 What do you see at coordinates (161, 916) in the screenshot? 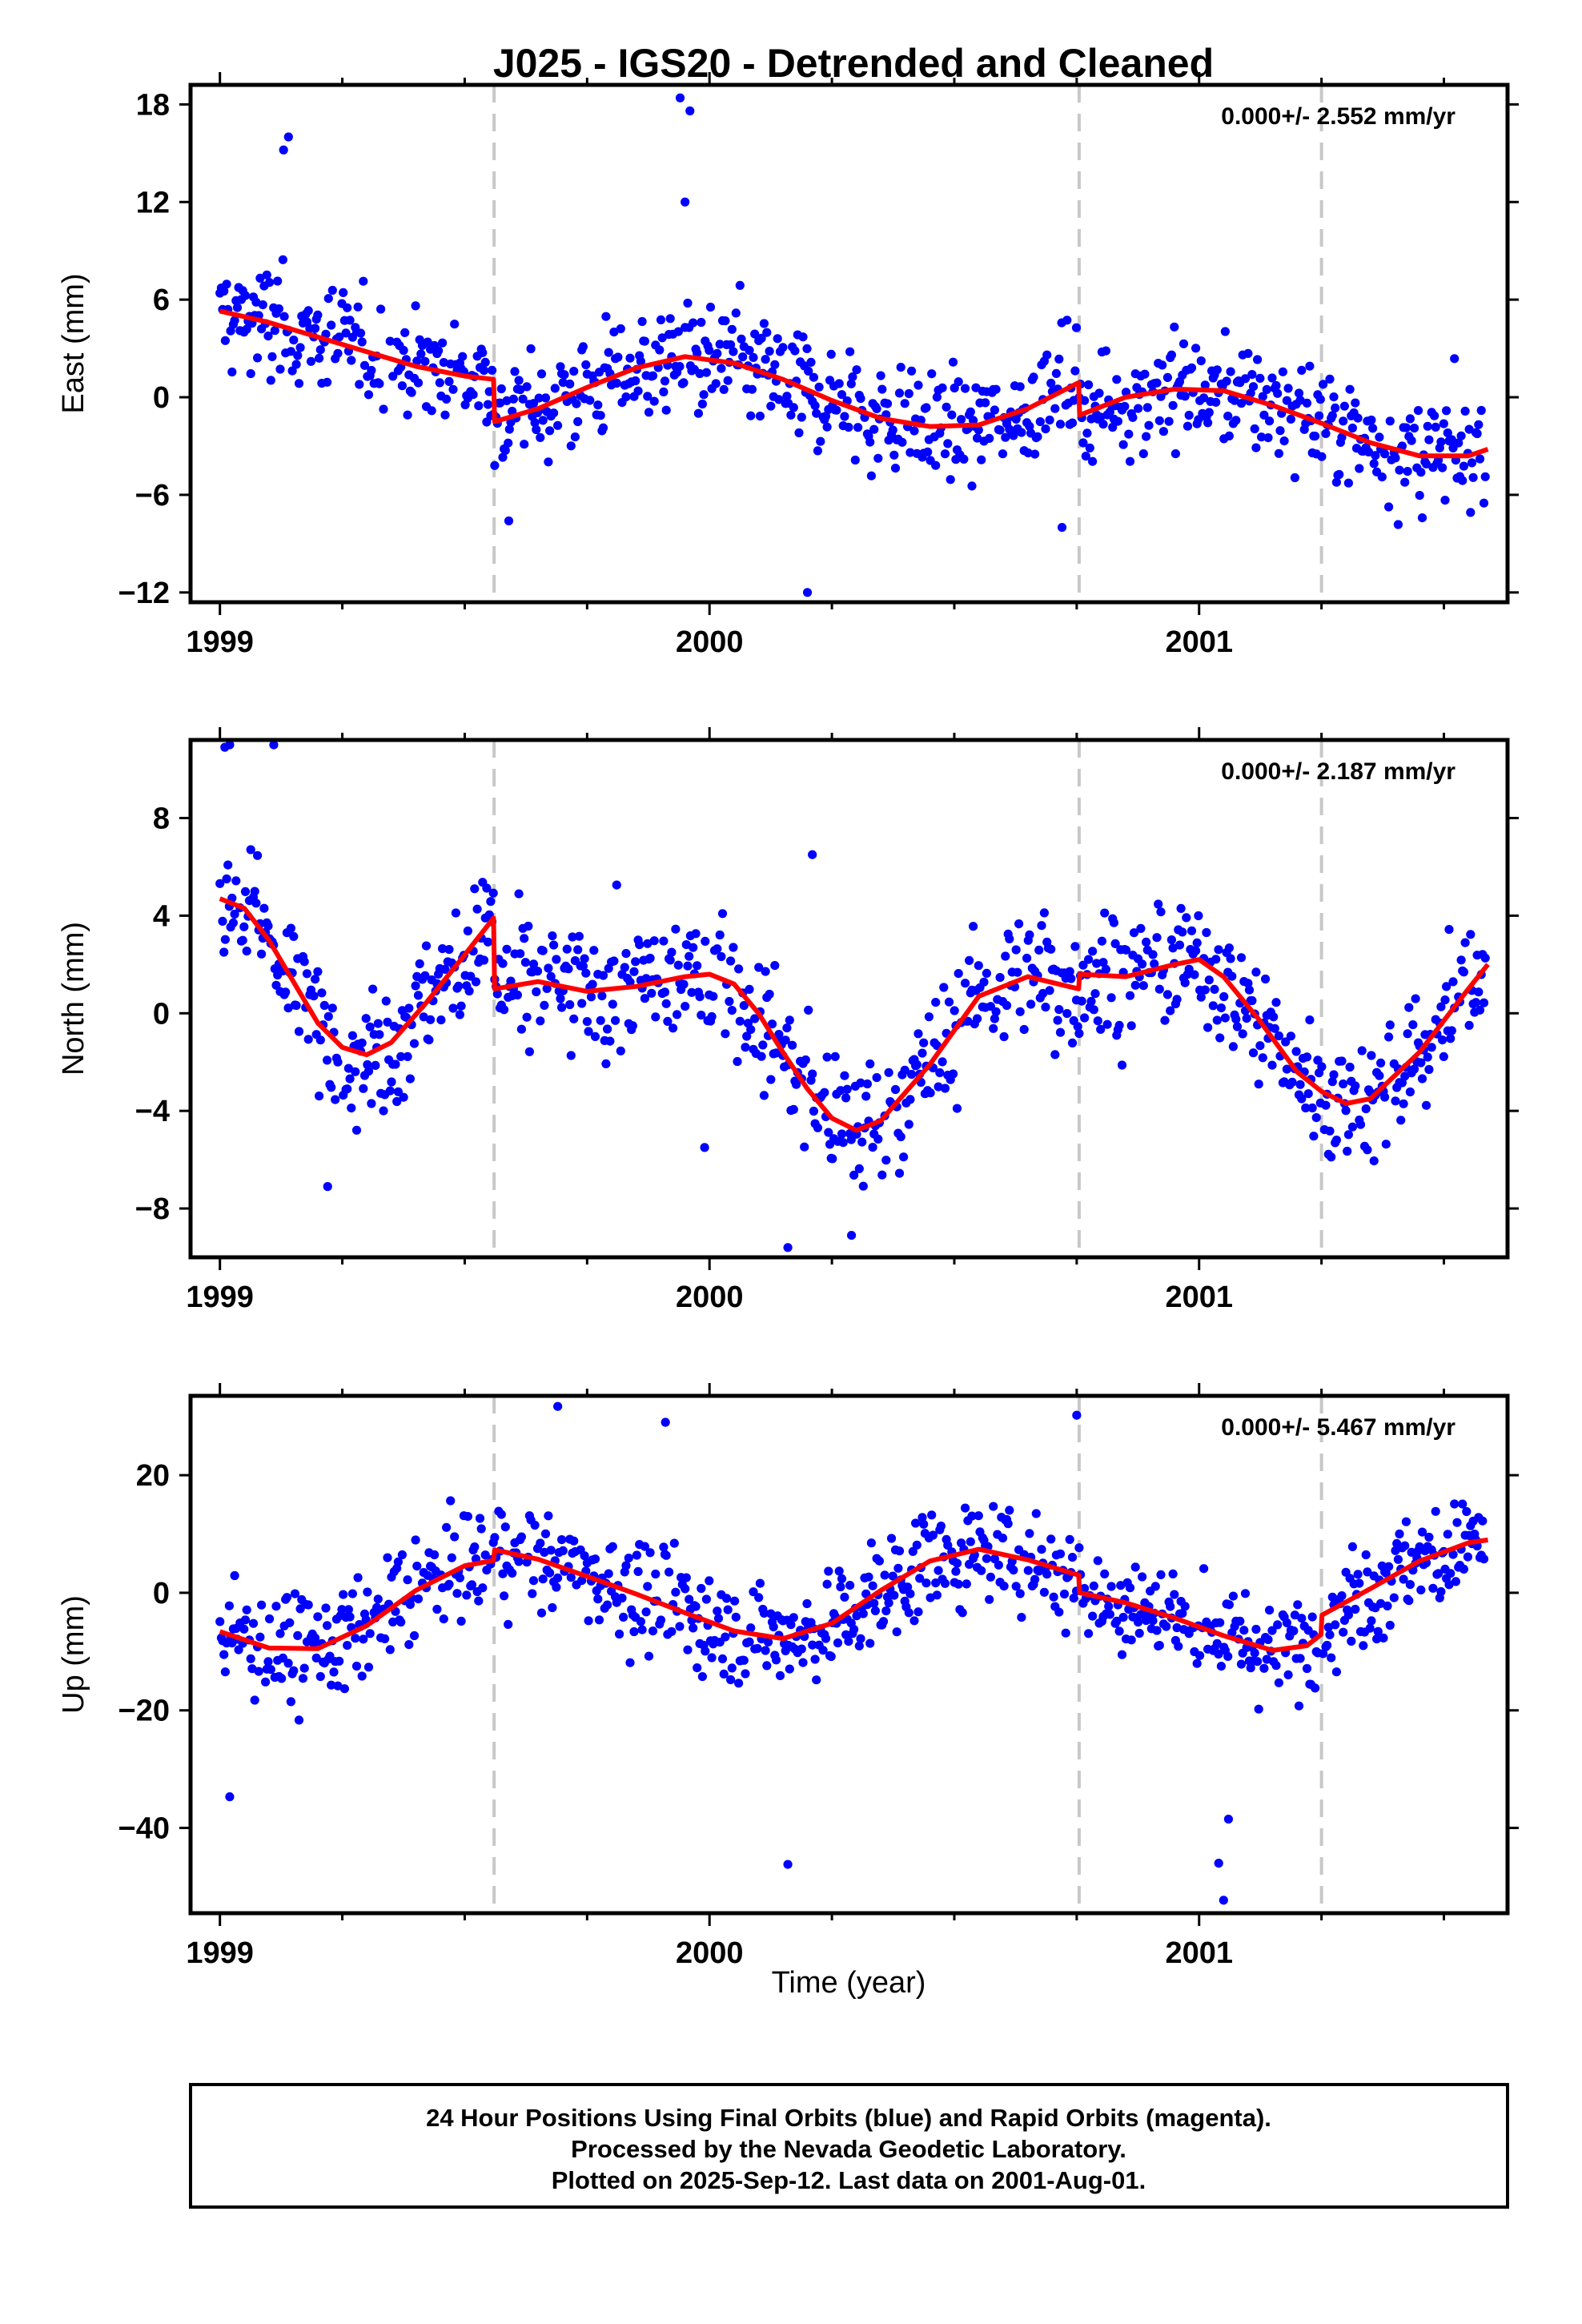
I see `y-tick-label: 4` at bounding box center [161, 916].